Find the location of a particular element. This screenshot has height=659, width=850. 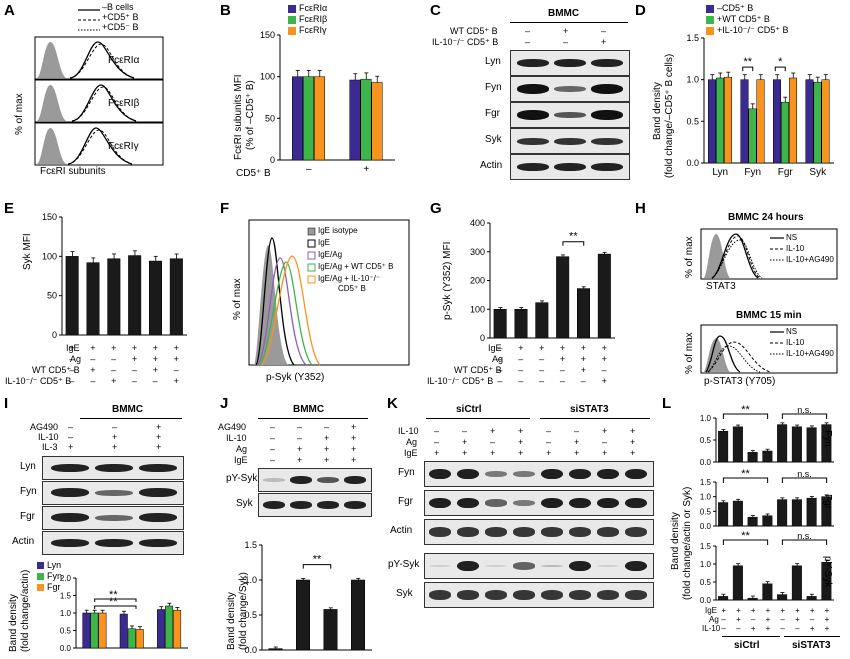

panel-k-blot-label-fgr: Fgr is located at coordinates (405, 501).